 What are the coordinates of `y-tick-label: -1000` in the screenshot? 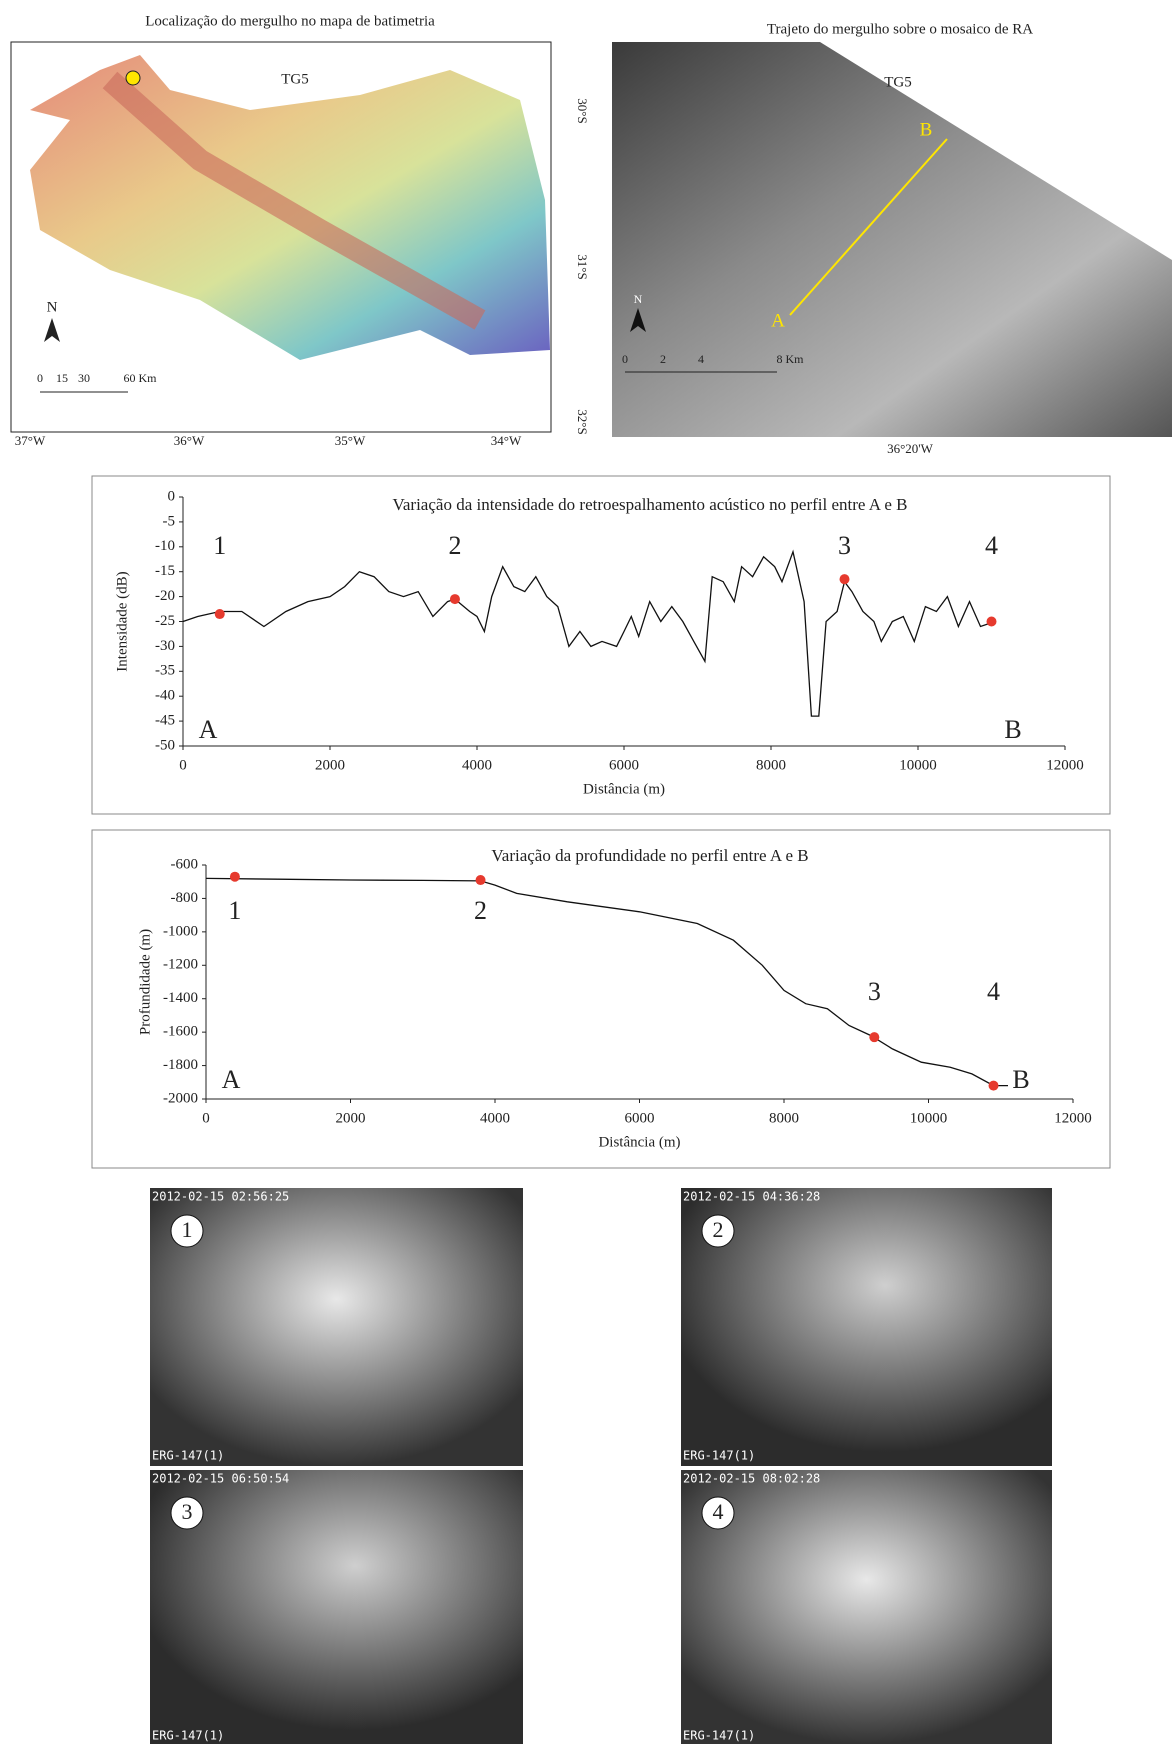 It's located at (180, 931).